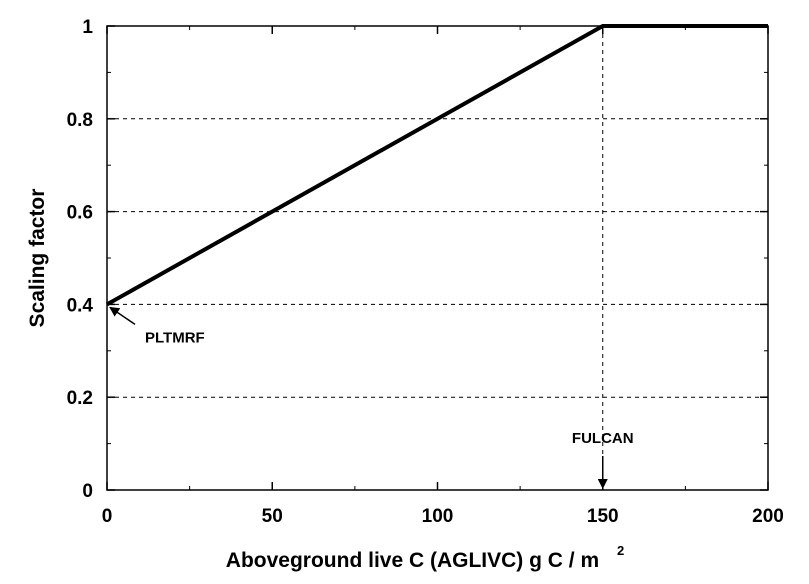 The image size is (809, 584). I want to click on x-tick-label: 150, so click(603, 516).